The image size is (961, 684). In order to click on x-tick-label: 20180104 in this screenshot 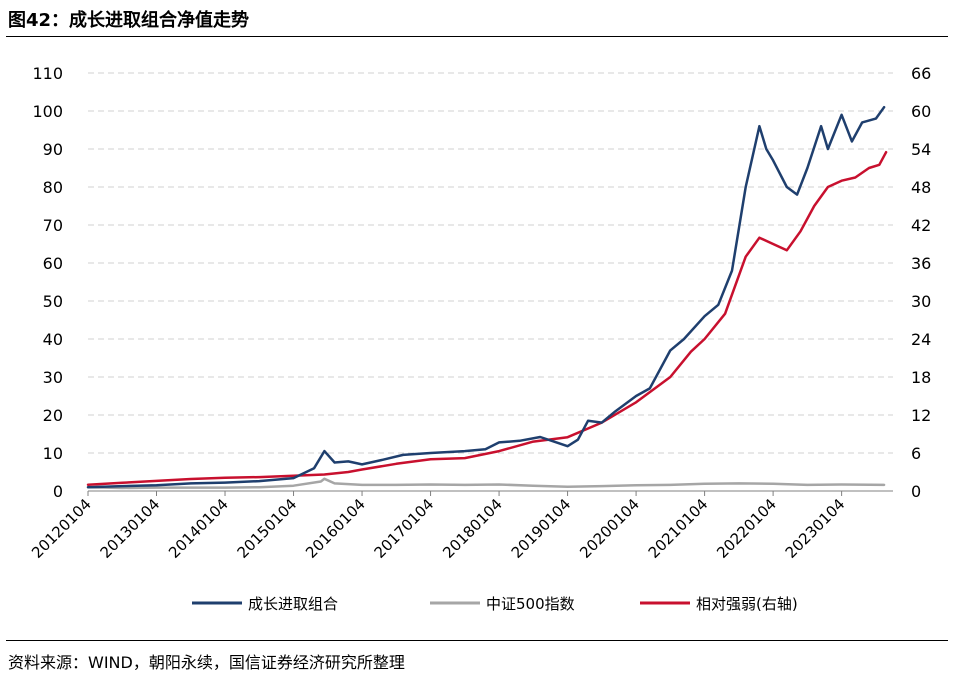, I will do `click(472, 528)`.